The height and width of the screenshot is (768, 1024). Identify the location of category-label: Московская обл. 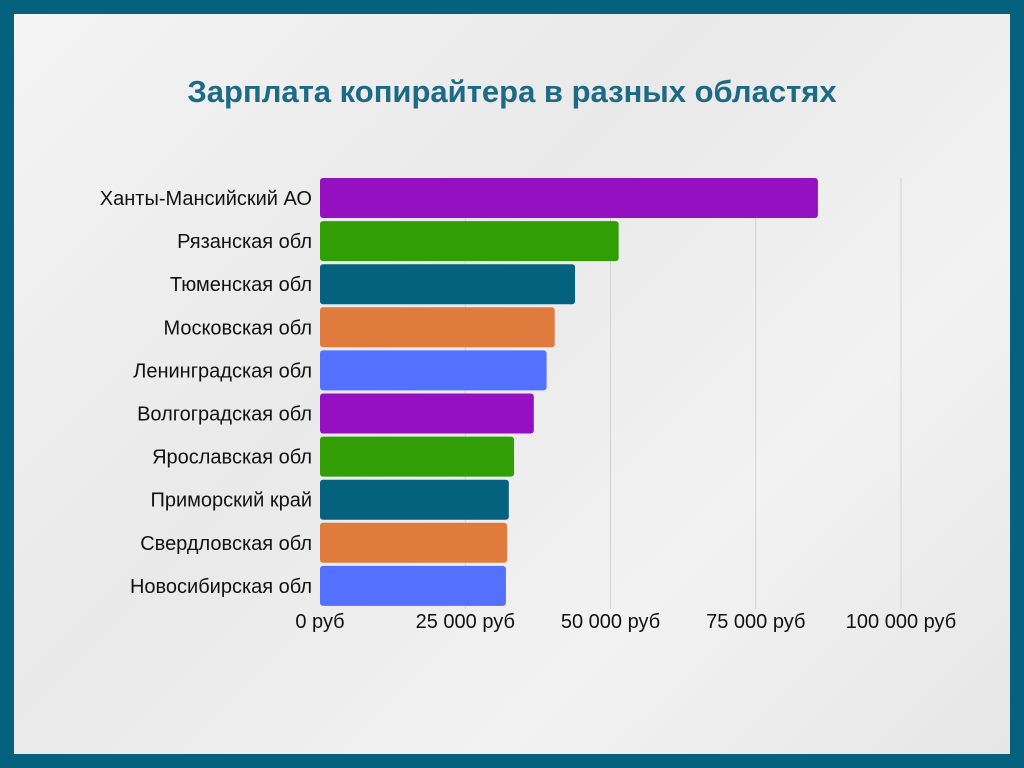
(237, 328).